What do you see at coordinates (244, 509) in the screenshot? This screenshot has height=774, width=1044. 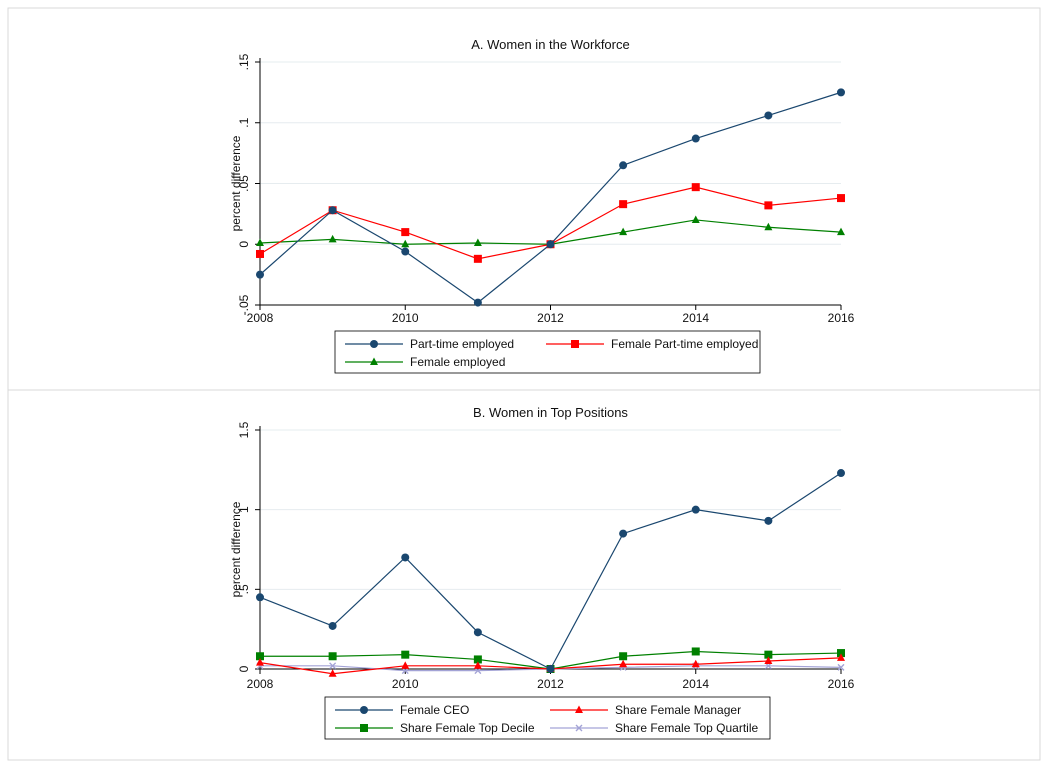 I see `panel-b-ytick-label: 1` at bounding box center [244, 509].